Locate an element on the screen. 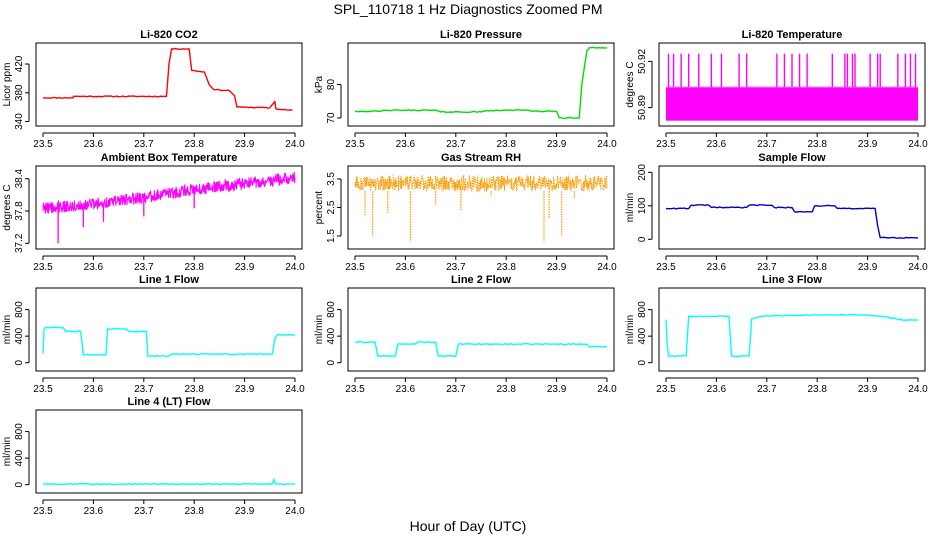 Image resolution: width=936 pixels, height=540 pixels. series-line-4-lt-flow is located at coordinates (169, 482).